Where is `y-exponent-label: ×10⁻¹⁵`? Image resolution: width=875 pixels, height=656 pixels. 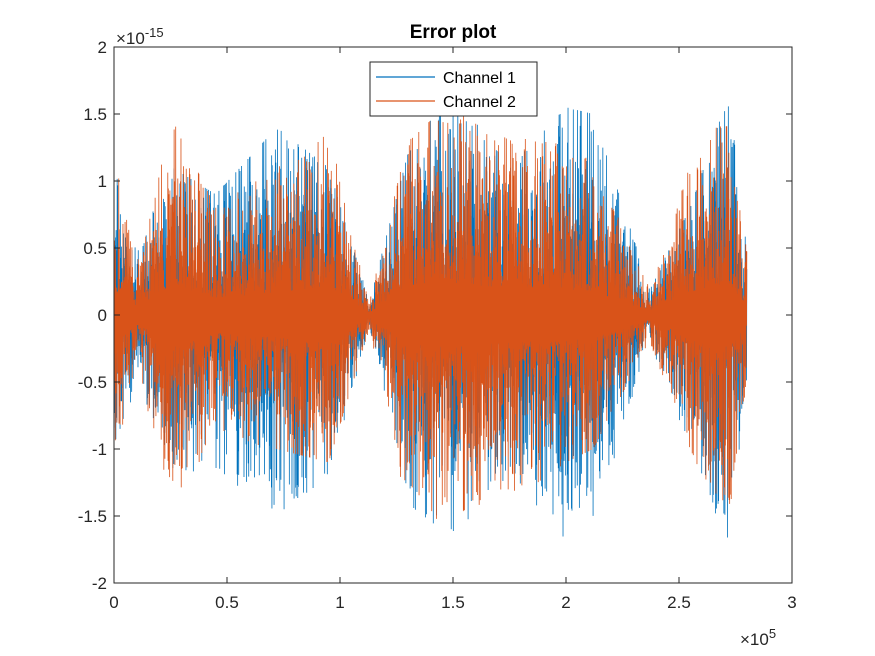
y-exponent-label: ×10⁻¹⁵ is located at coordinates (140, 36).